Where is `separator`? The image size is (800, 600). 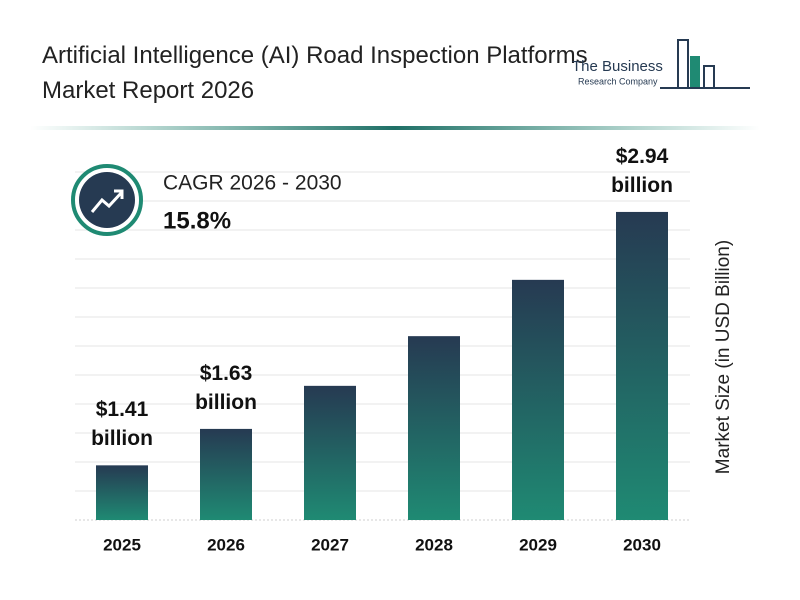
separator is located at coordinates (395, 128).